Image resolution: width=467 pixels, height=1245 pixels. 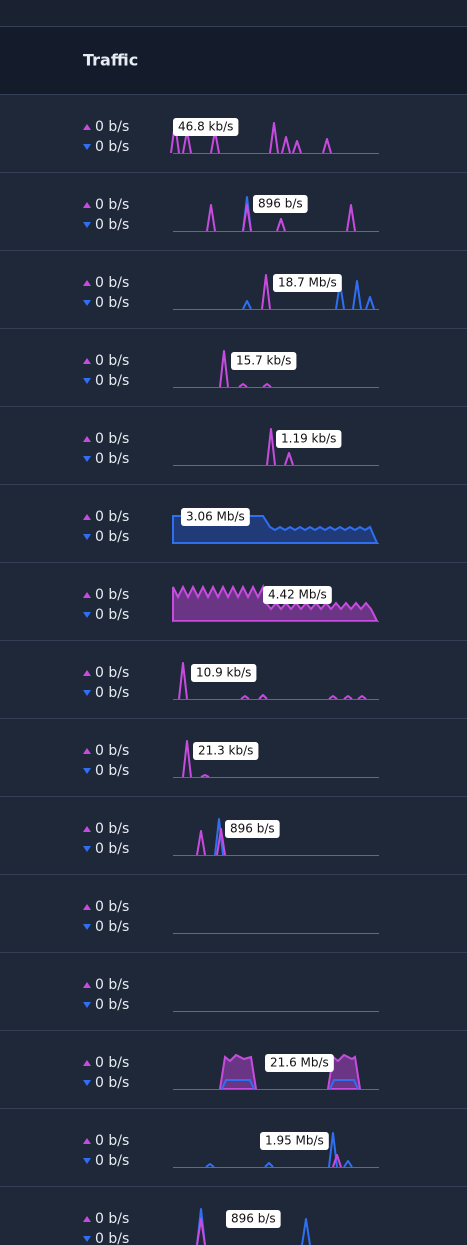 I want to click on sparkline-line, so click(x=238, y=1084).